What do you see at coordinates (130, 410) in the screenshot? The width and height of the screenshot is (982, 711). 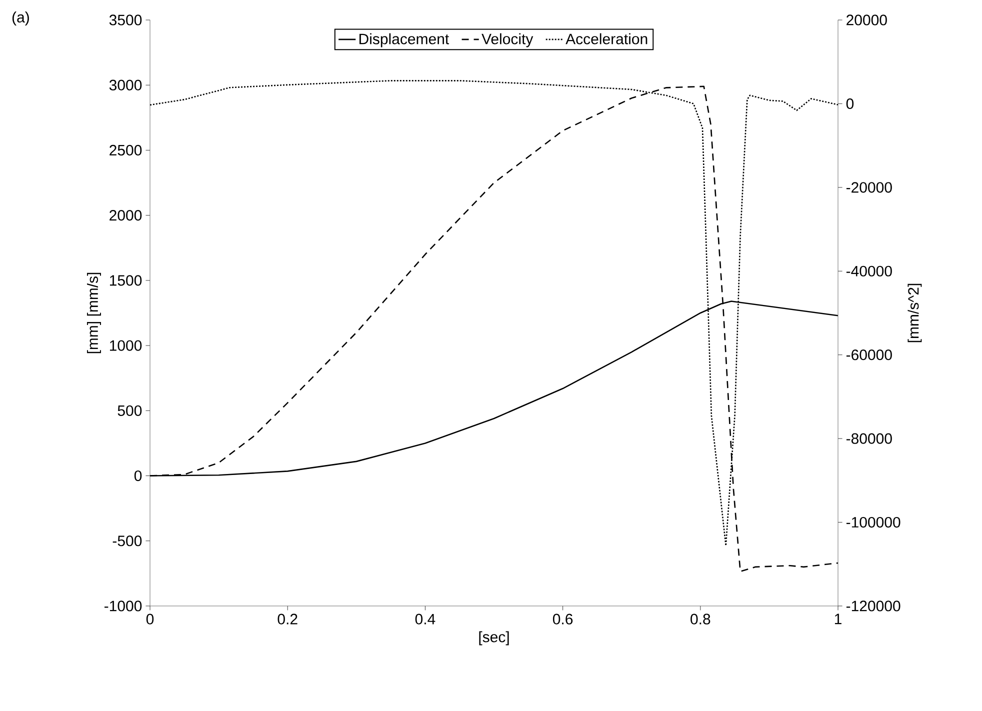 I see `y-tick-label: 500` at bounding box center [130, 410].